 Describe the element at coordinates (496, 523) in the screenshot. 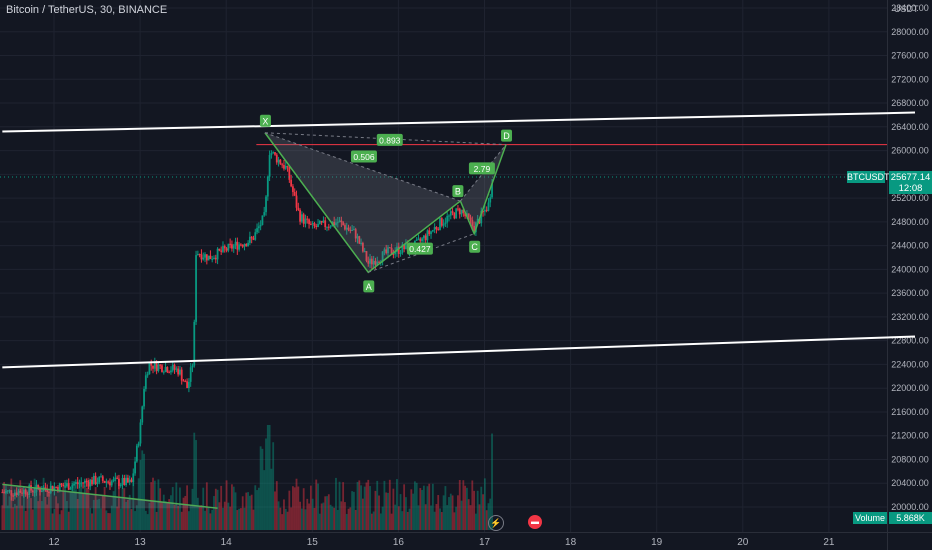

I see `lightning-icon: ⚡` at that location.